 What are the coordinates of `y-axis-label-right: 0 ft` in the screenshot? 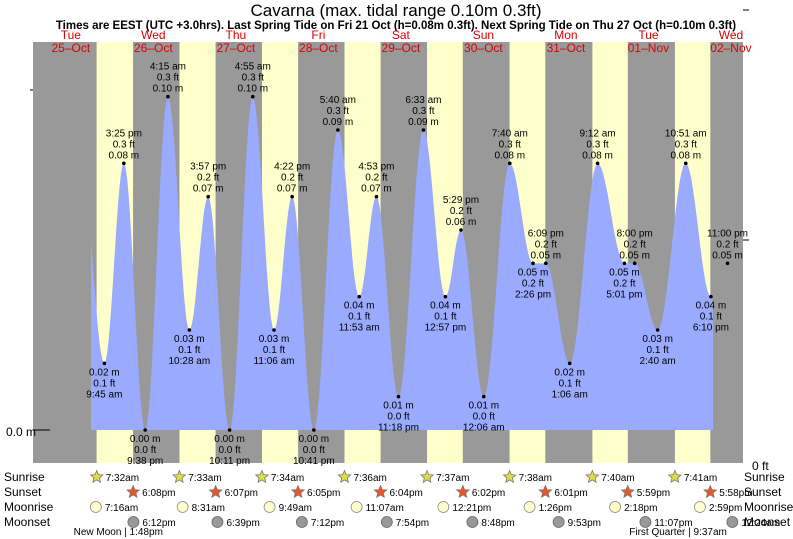 It's located at (760, 466).